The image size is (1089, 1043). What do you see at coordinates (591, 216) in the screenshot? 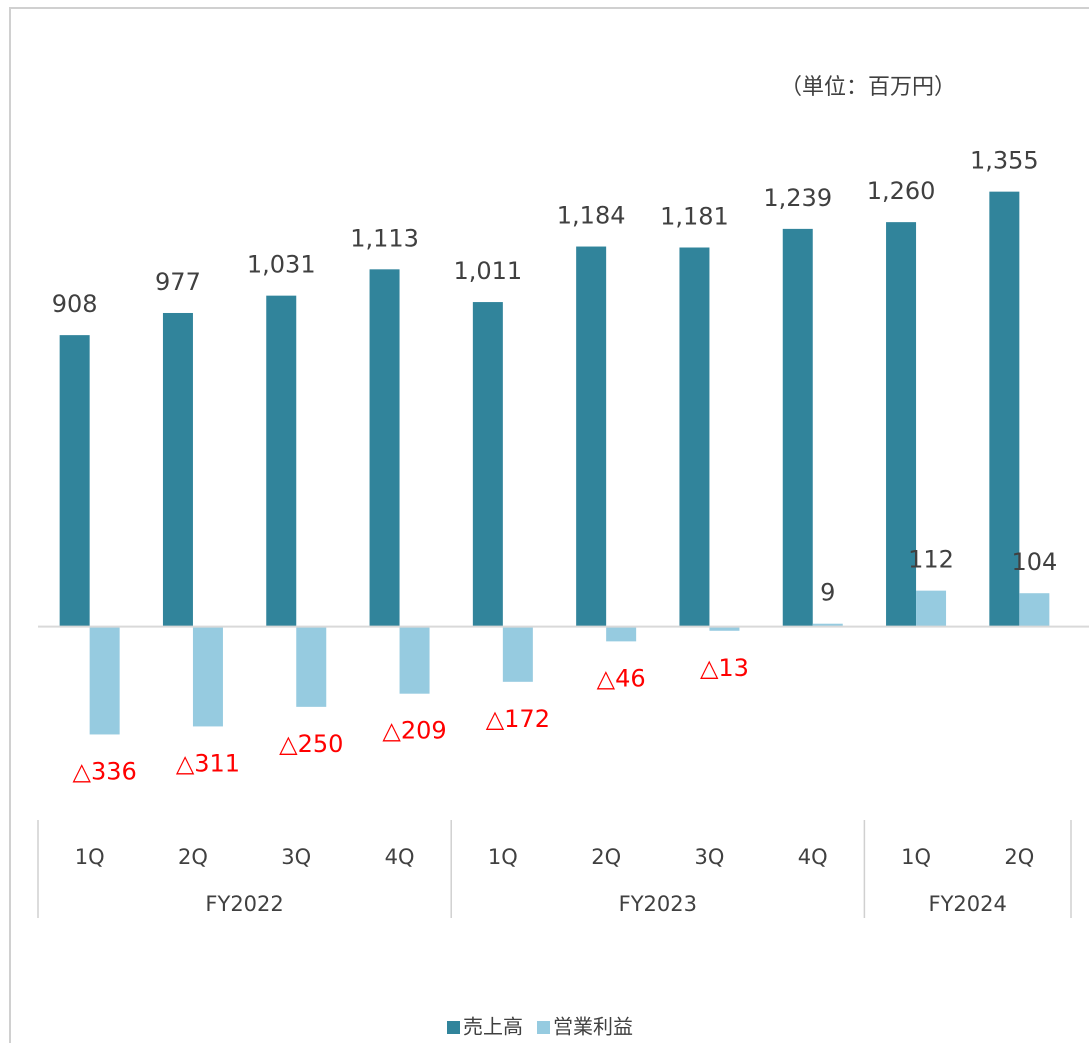
I see `data-label: 1,184` at bounding box center [591, 216].